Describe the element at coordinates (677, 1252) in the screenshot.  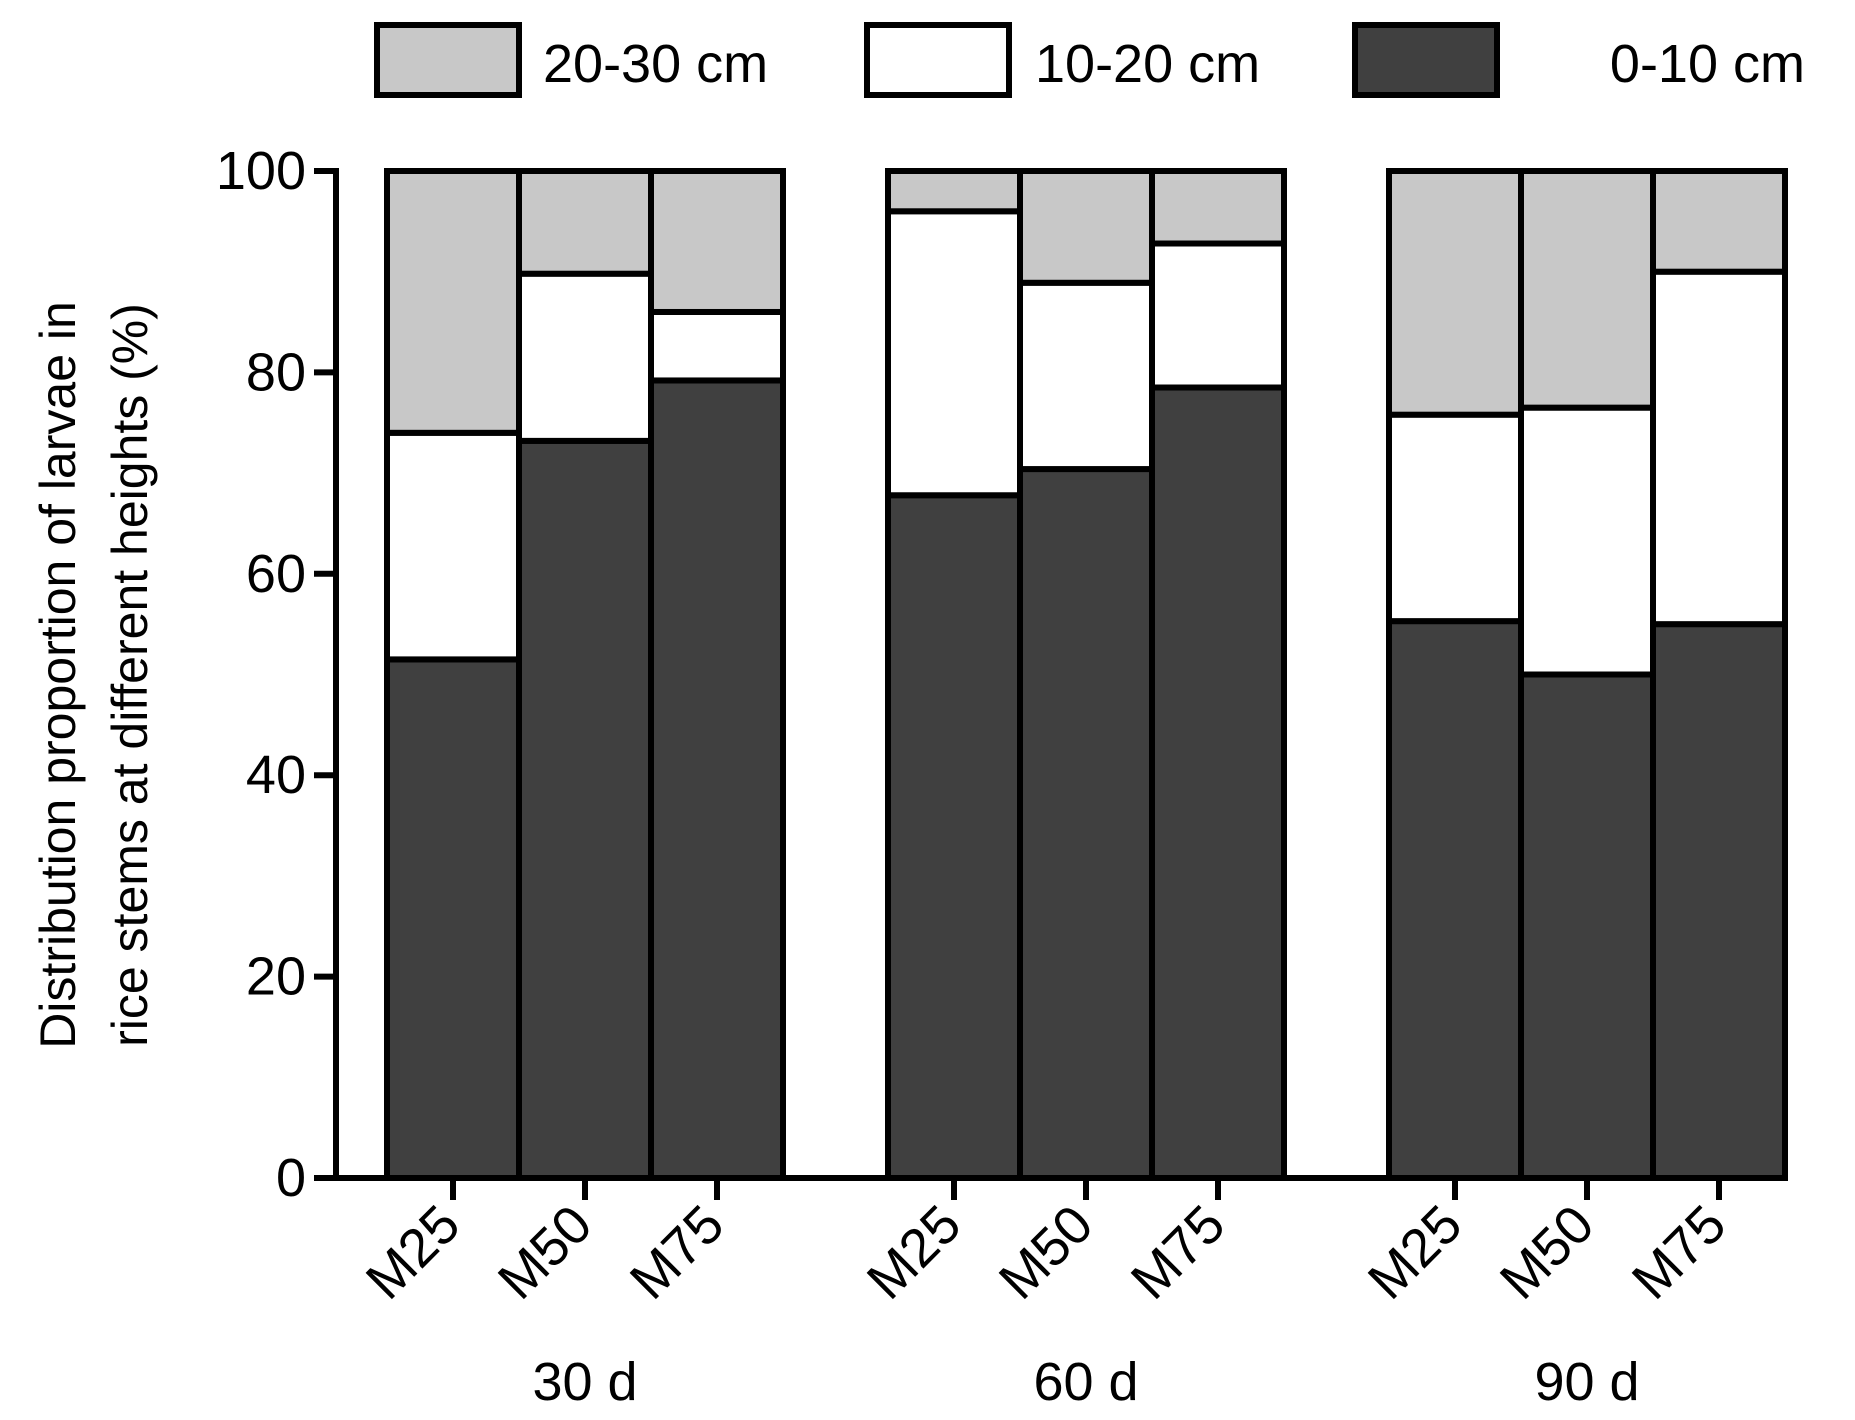
I see `x-tick-label-30d-M75: M75` at that location.